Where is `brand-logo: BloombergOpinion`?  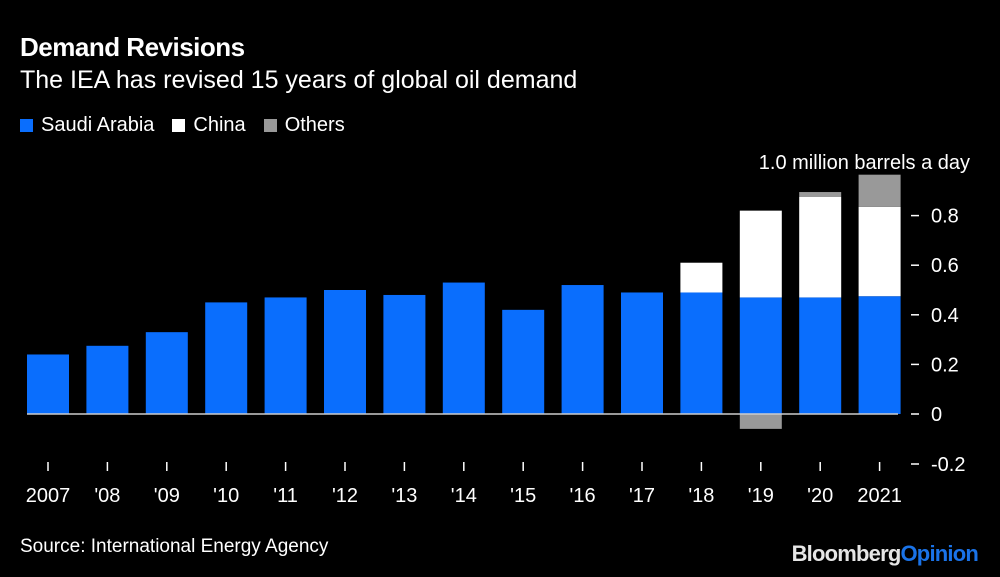
brand-logo: BloombergOpinion is located at coordinates (885, 554).